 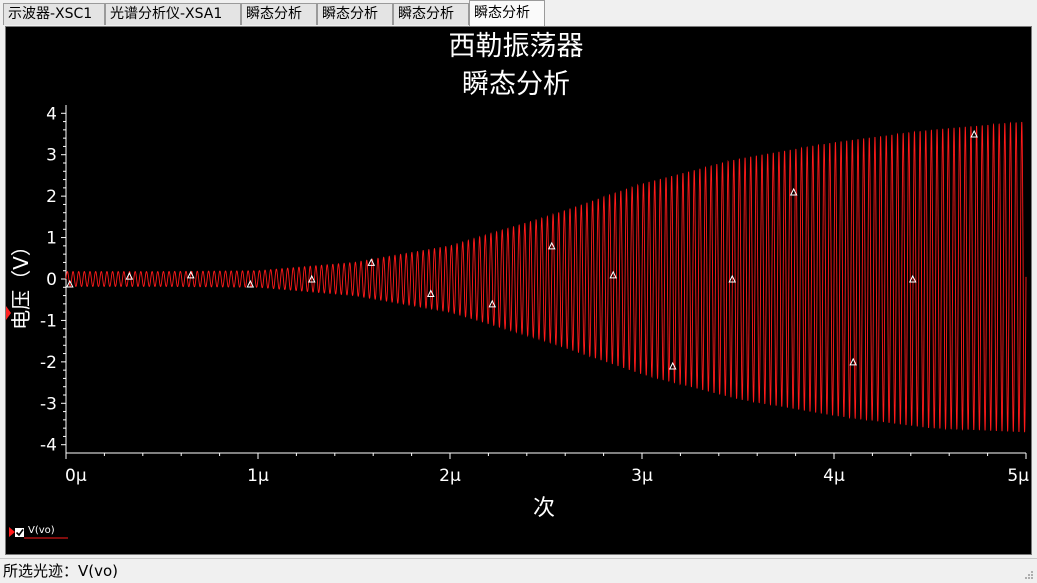 What do you see at coordinates (8, 313) in the screenshot?
I see `selected-trace-pointer-icon` at bounding box center [8, 313].